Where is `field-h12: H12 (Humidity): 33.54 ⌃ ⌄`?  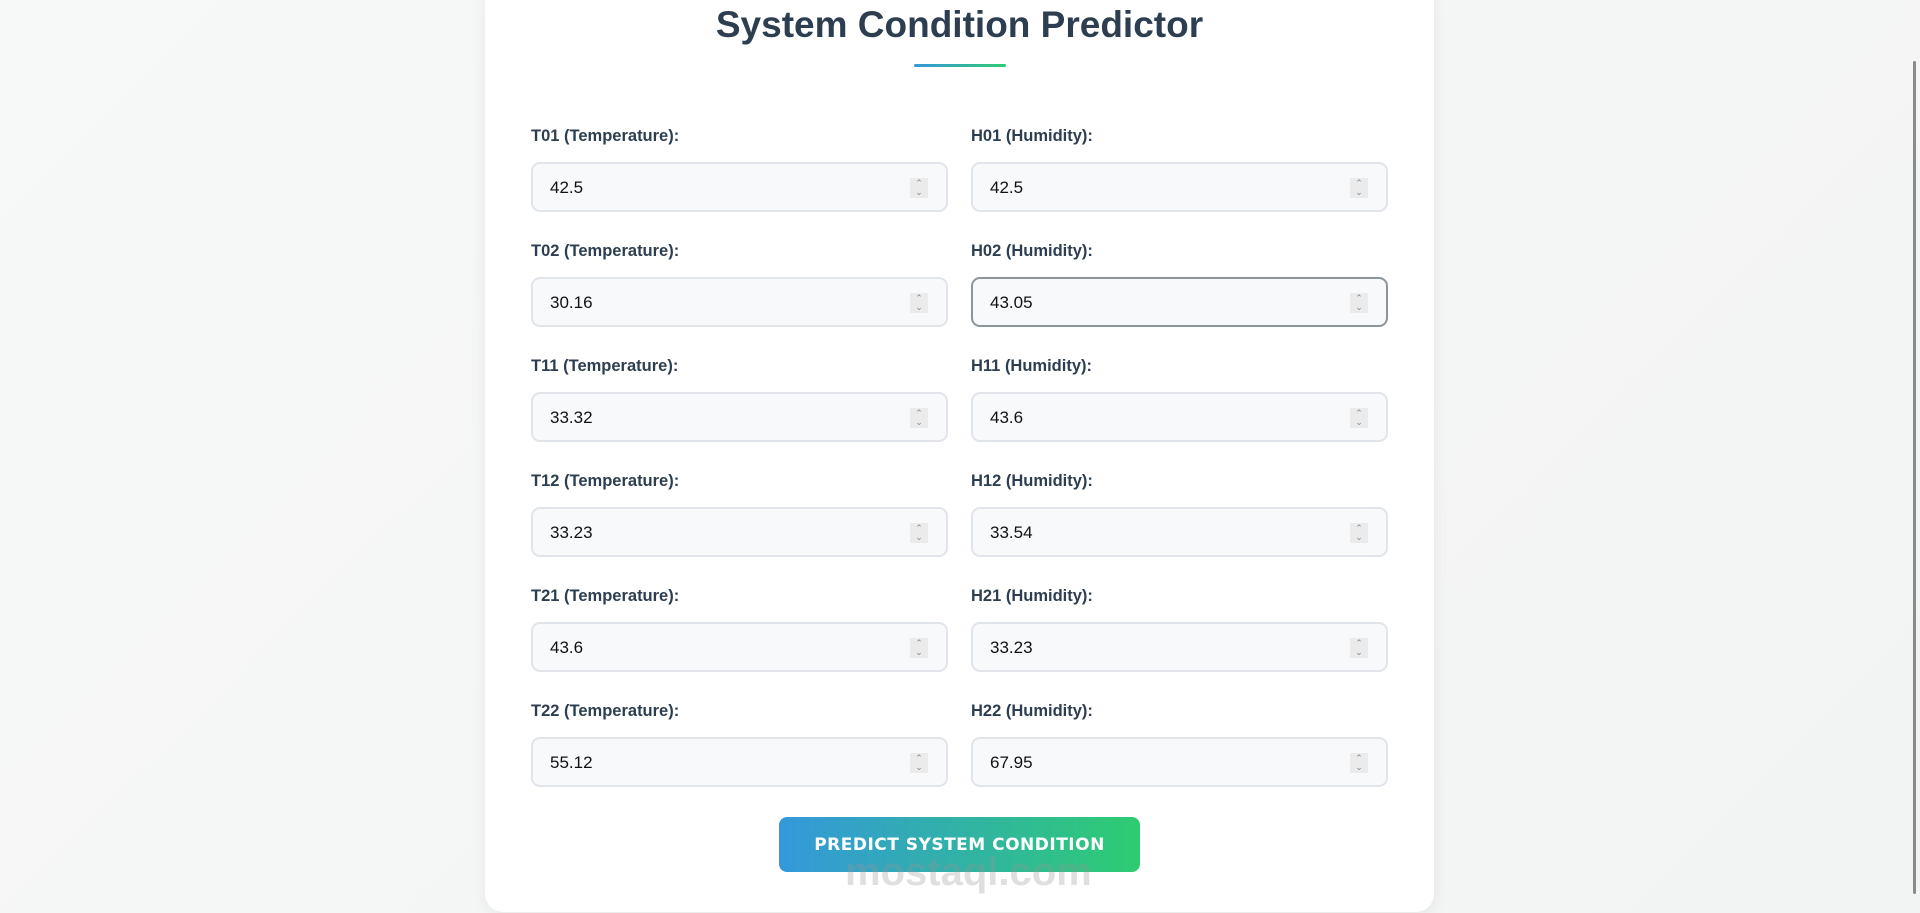 field-h12: H12 (Humidity): 33.54 ⌃ ⌄ is located at coordinates (1179, 514).